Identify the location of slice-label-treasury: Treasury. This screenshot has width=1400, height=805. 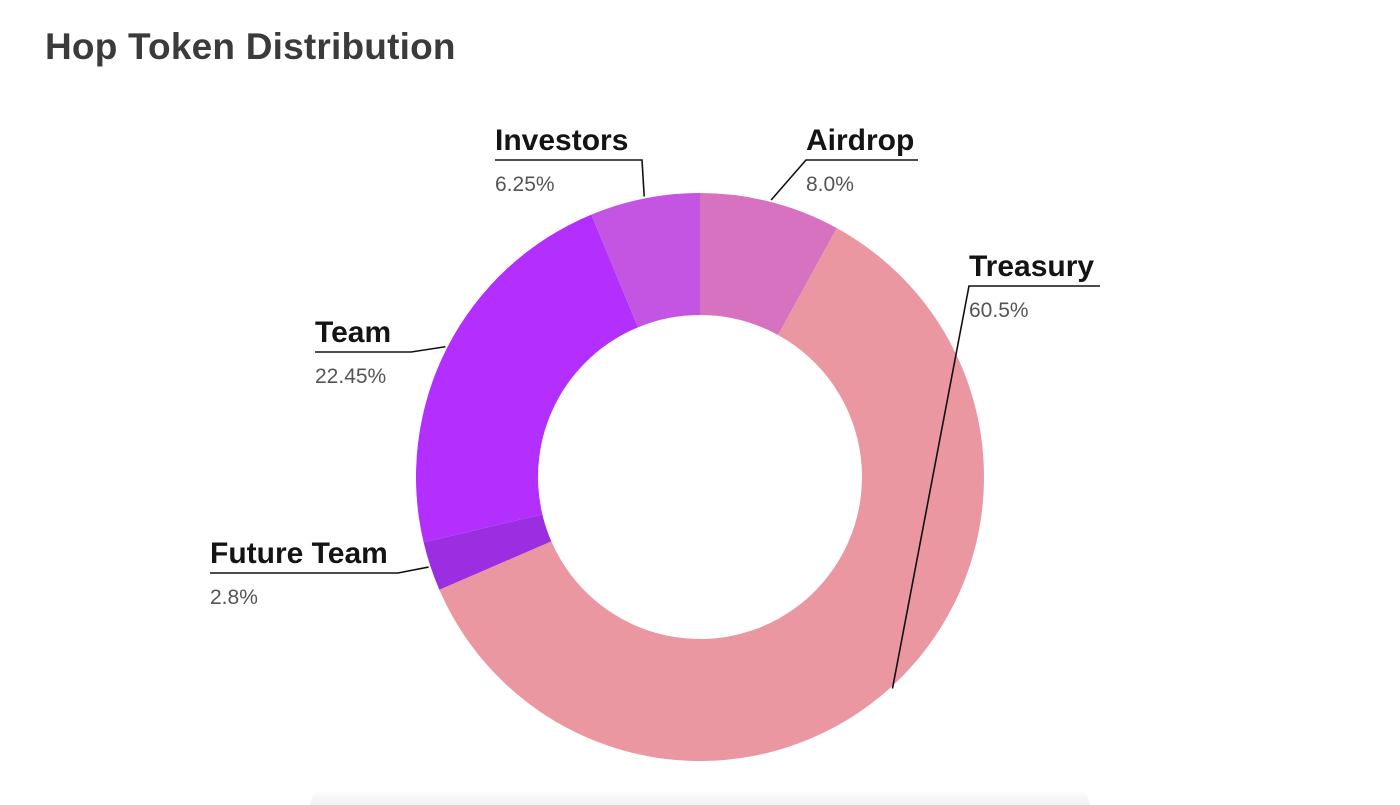
(1031, 266).